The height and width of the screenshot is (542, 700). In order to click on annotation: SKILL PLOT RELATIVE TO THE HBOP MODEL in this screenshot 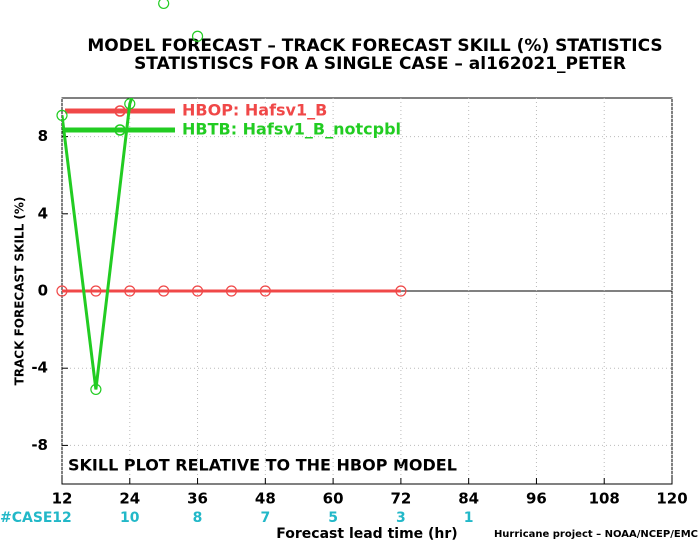, I will do `click(262, 465)`.